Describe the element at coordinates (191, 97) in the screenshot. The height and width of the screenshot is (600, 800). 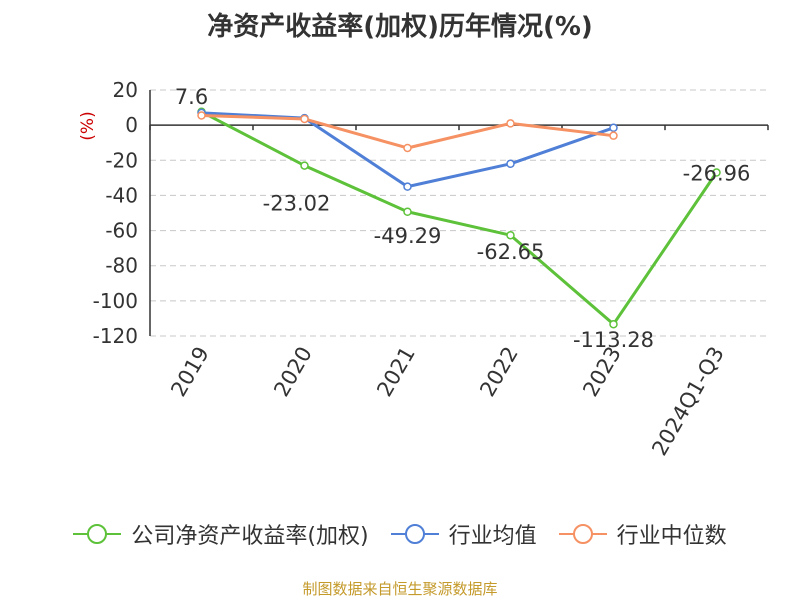
I see `data-label: 7.6` at that location.